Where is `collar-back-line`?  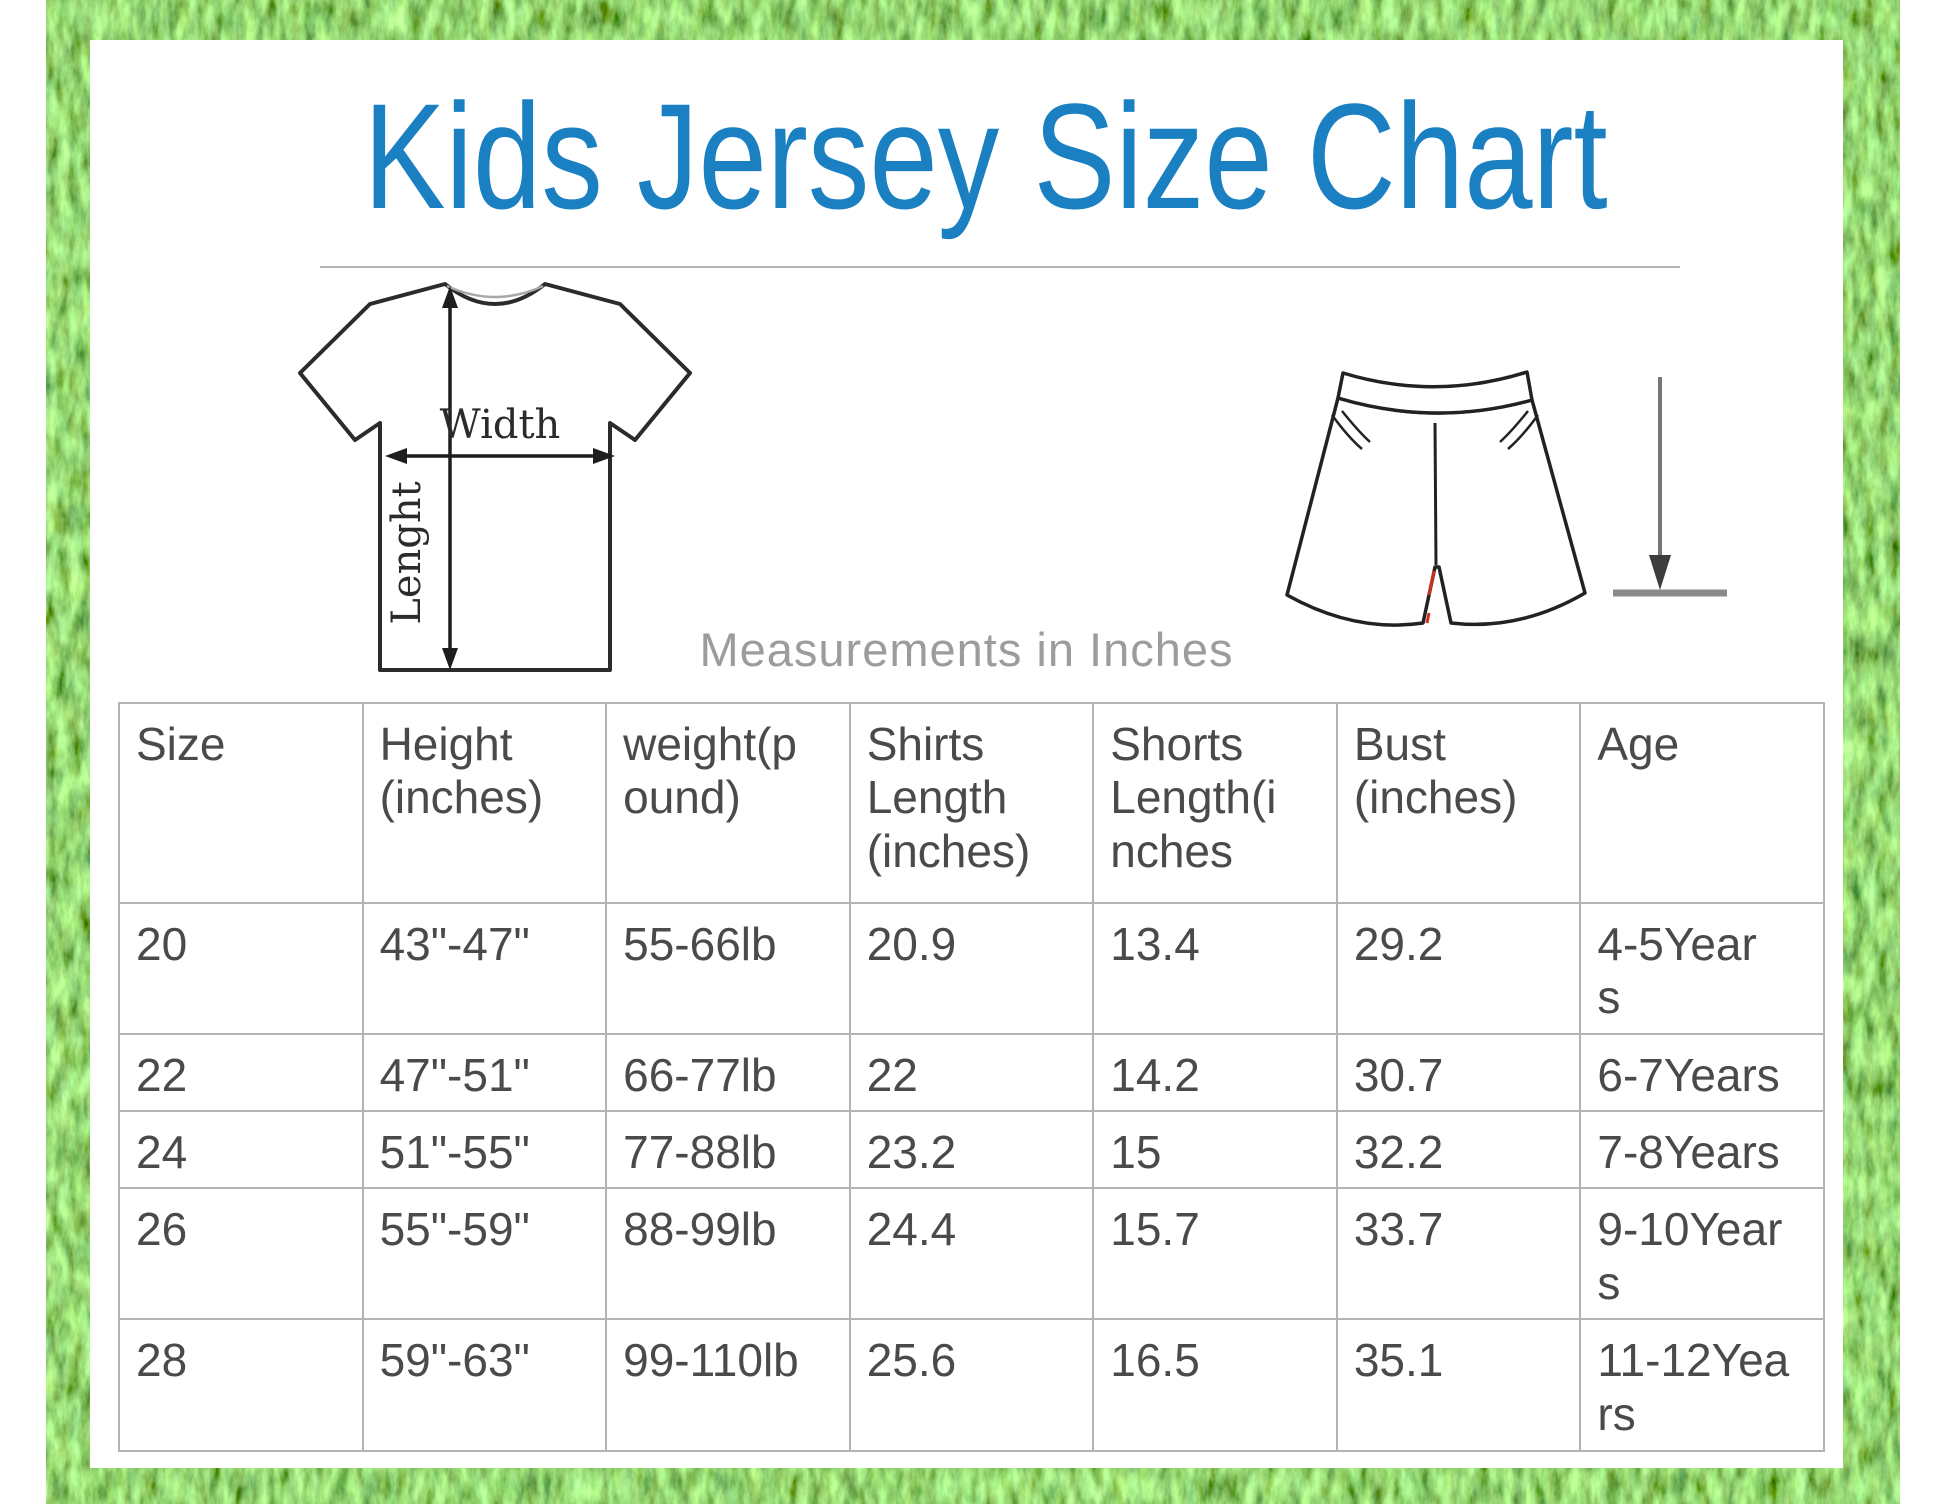
collar-back-line is located at coordinates (495, 291).